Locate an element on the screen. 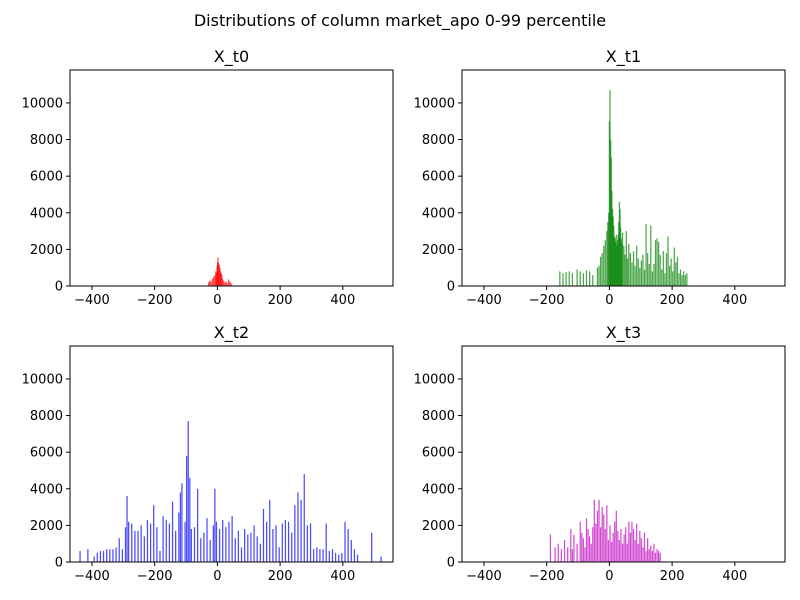 The image size is (800, 600). subplot-title: X_t2 is located at coordinates (231, 333).